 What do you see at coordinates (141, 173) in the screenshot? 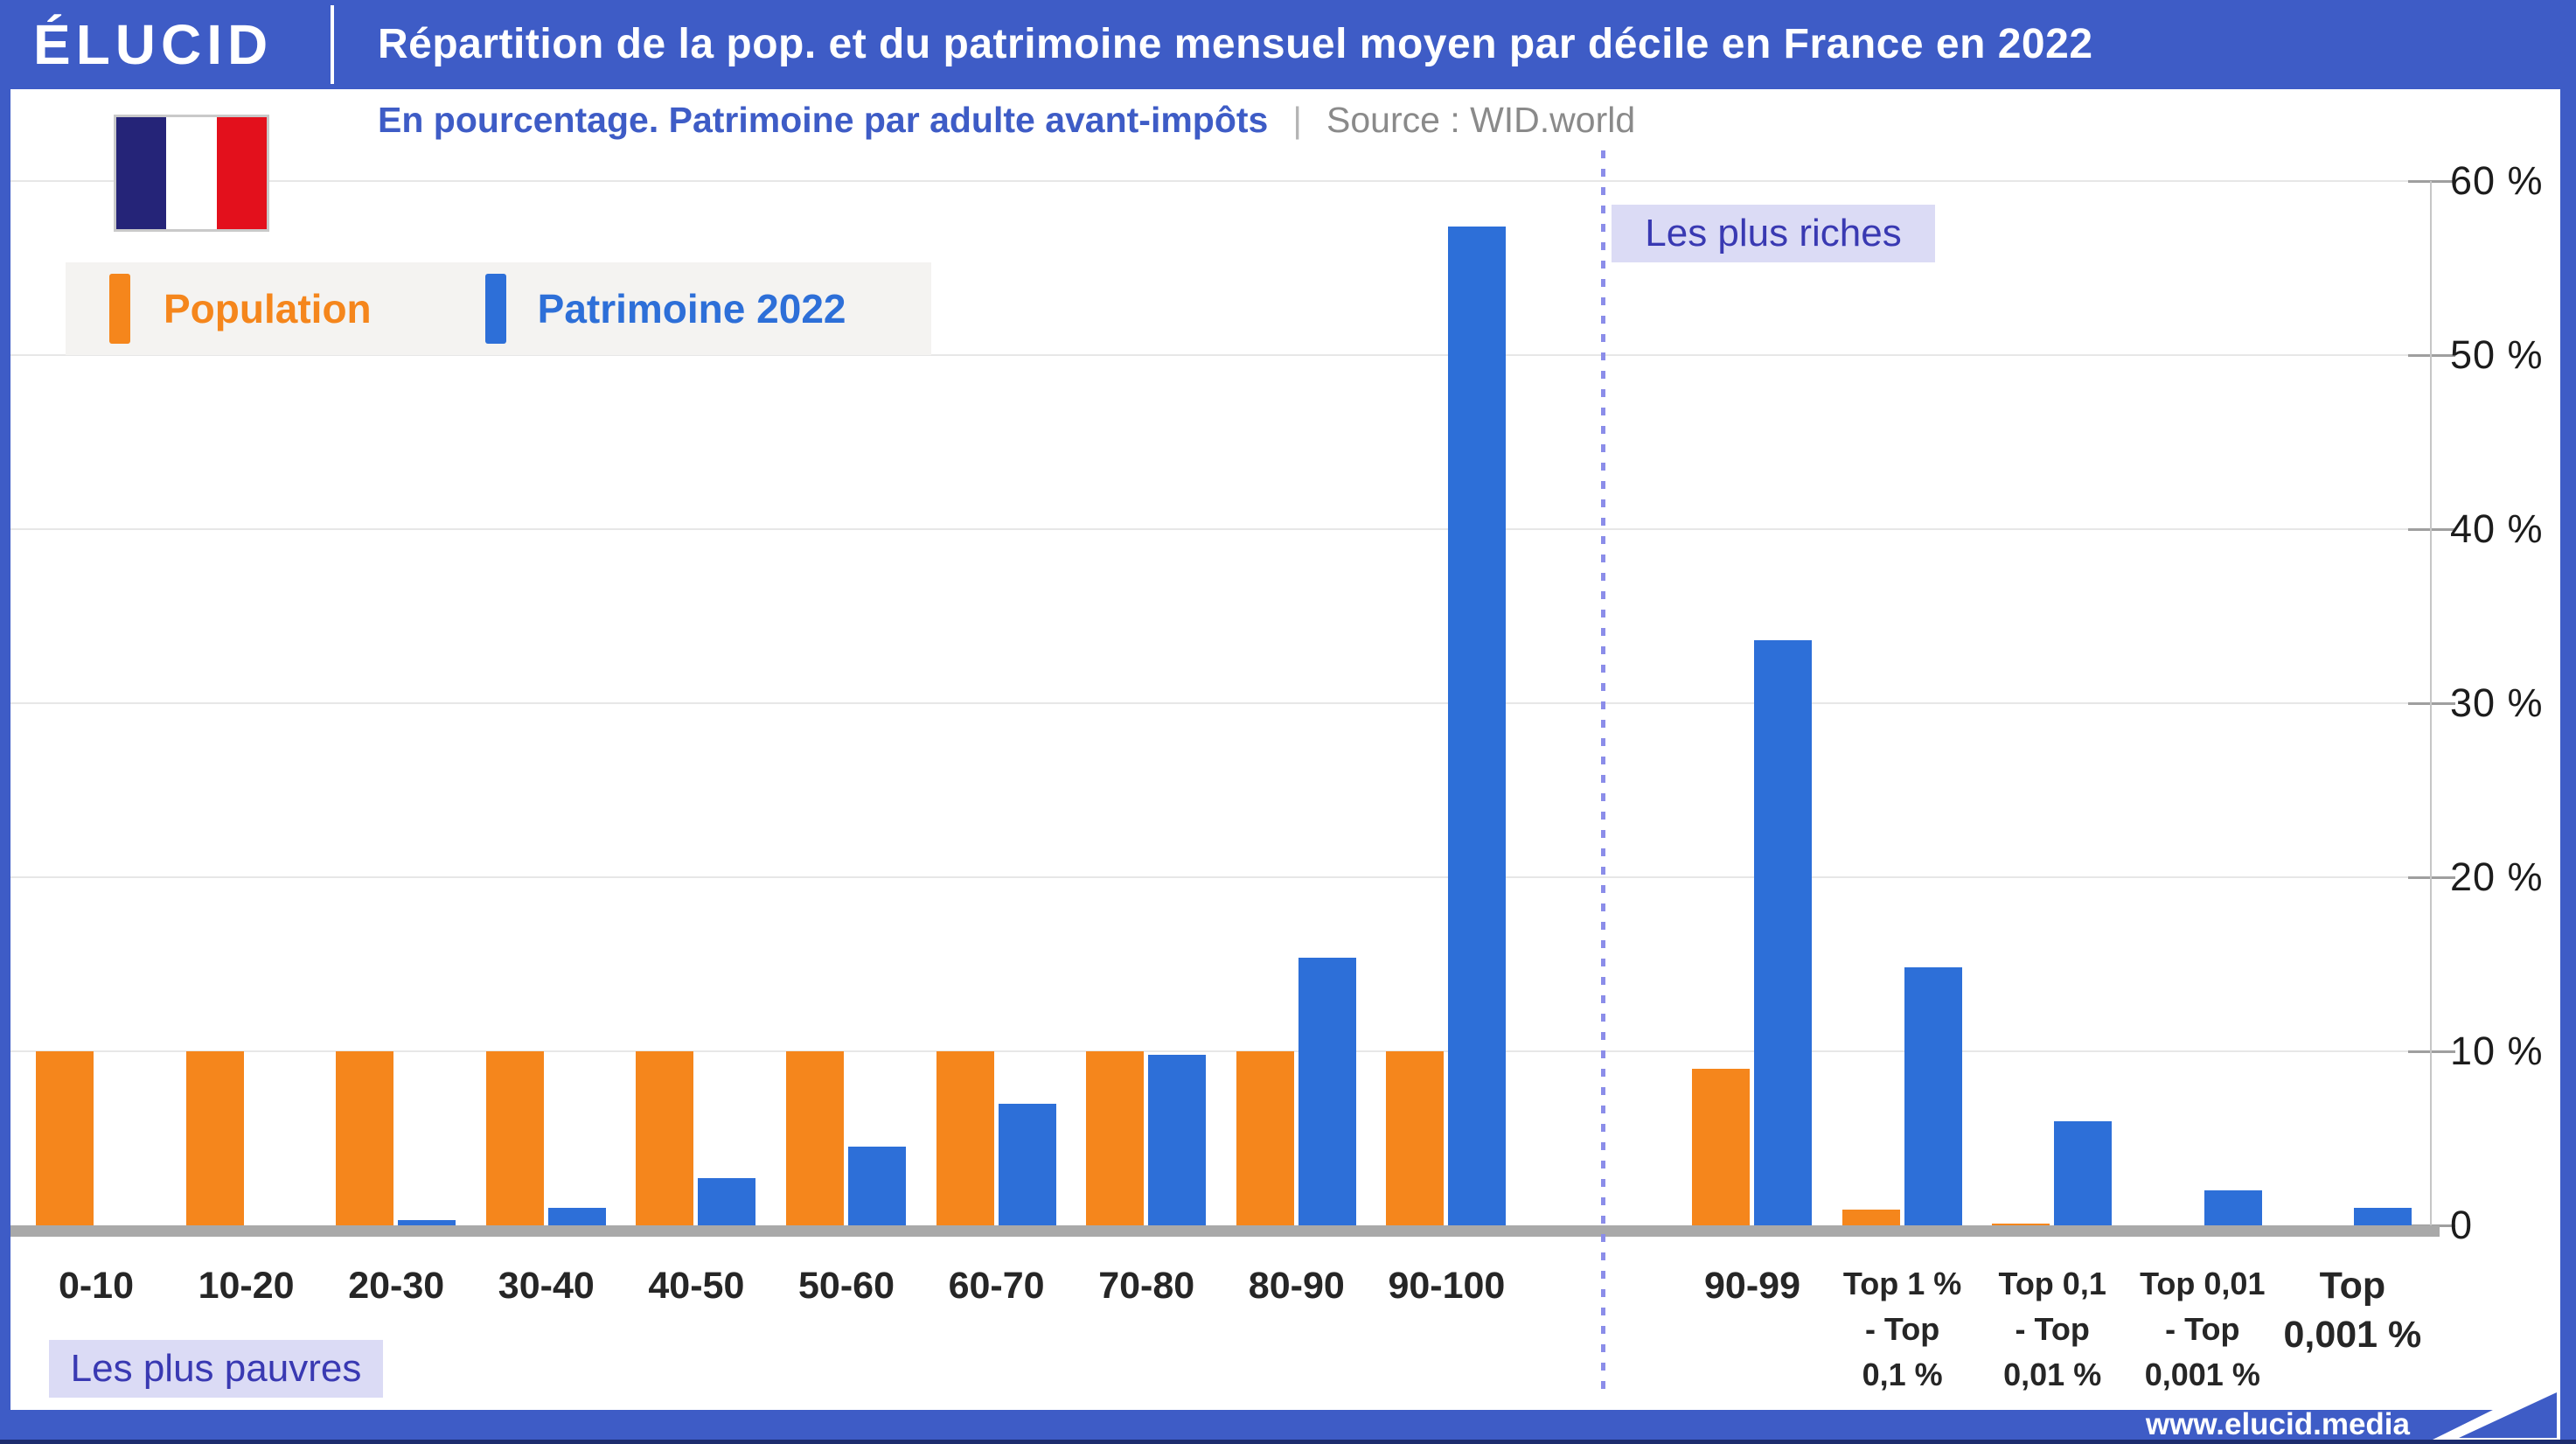
I see `flag-stripe-blue` at bounding box center [141, 173].